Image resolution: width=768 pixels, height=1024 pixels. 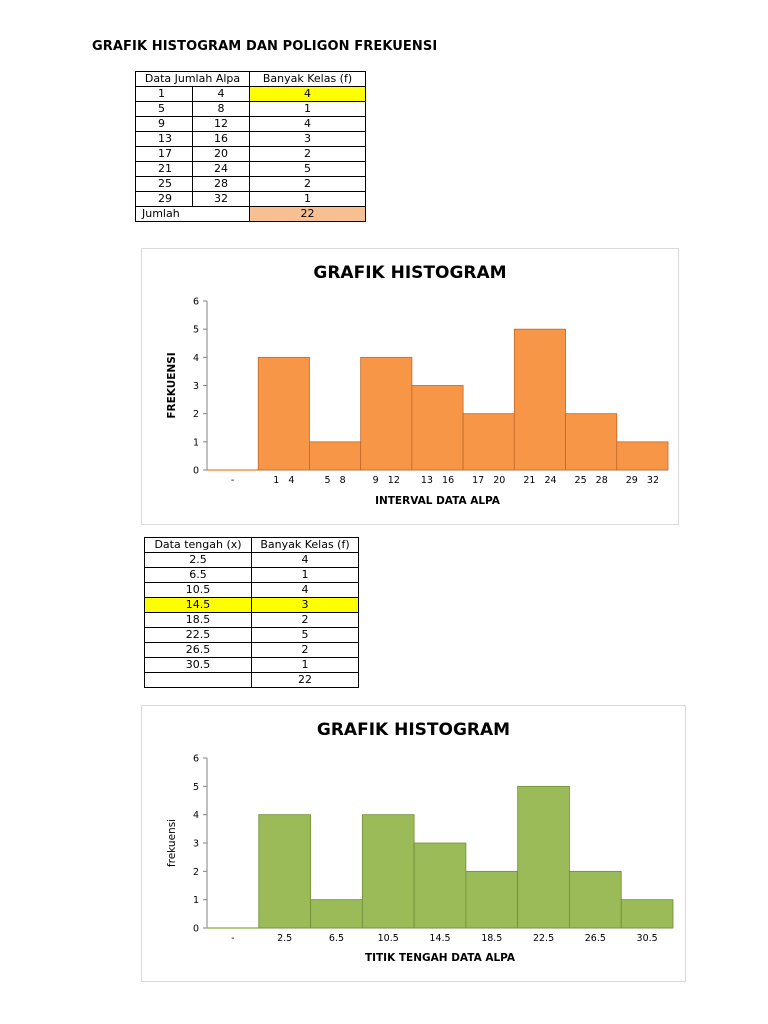 I want to click on interval-low-cell: 13, so click(x=164, y=139).